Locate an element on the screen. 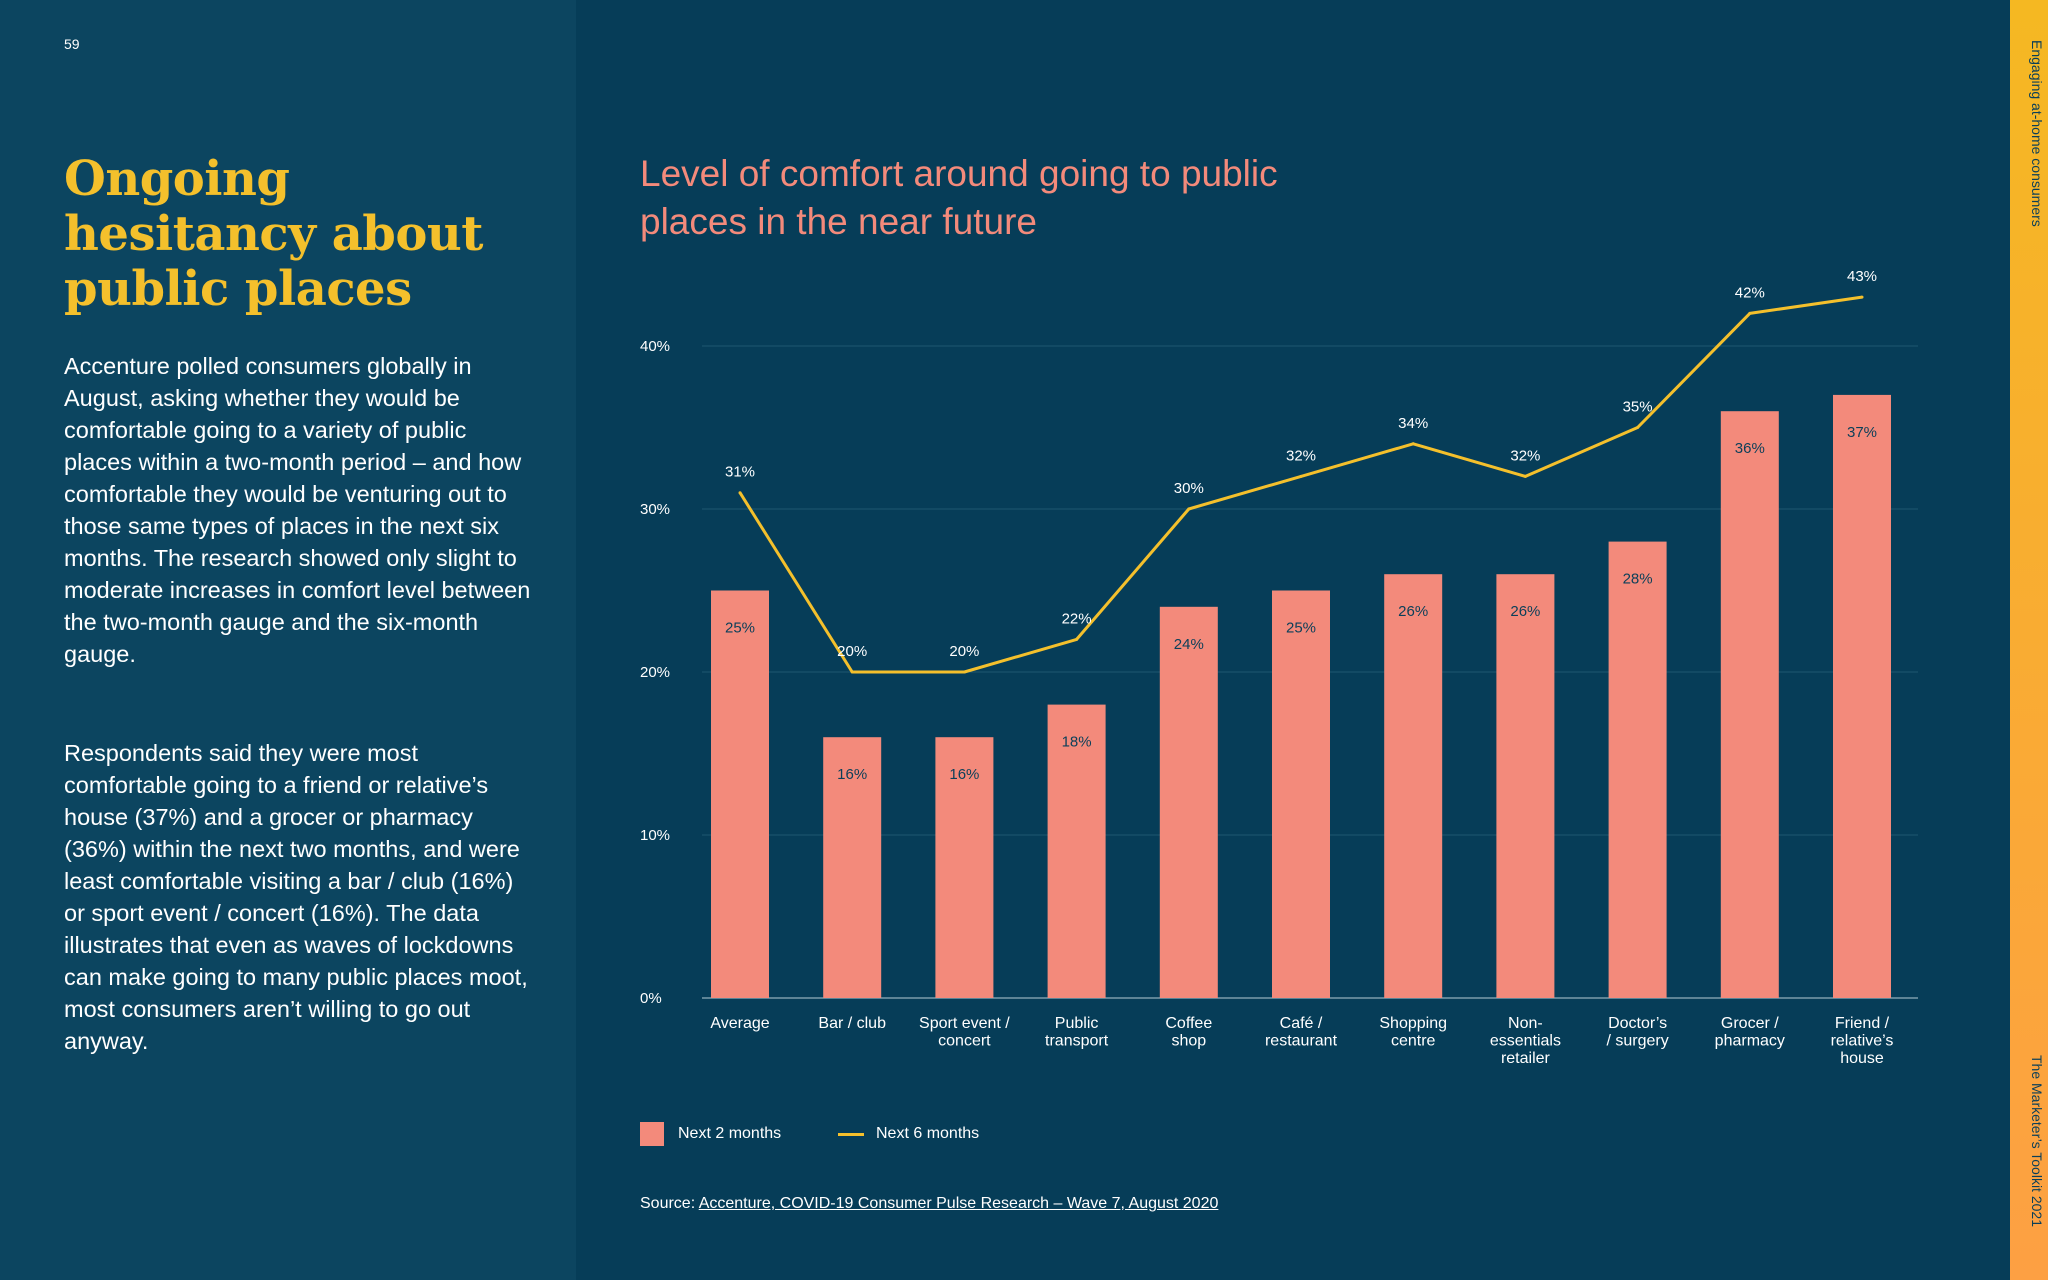 The height and width of the screenshot is (1280, 2048). source-prefix: Source: is located at coordinates (669, 1203).